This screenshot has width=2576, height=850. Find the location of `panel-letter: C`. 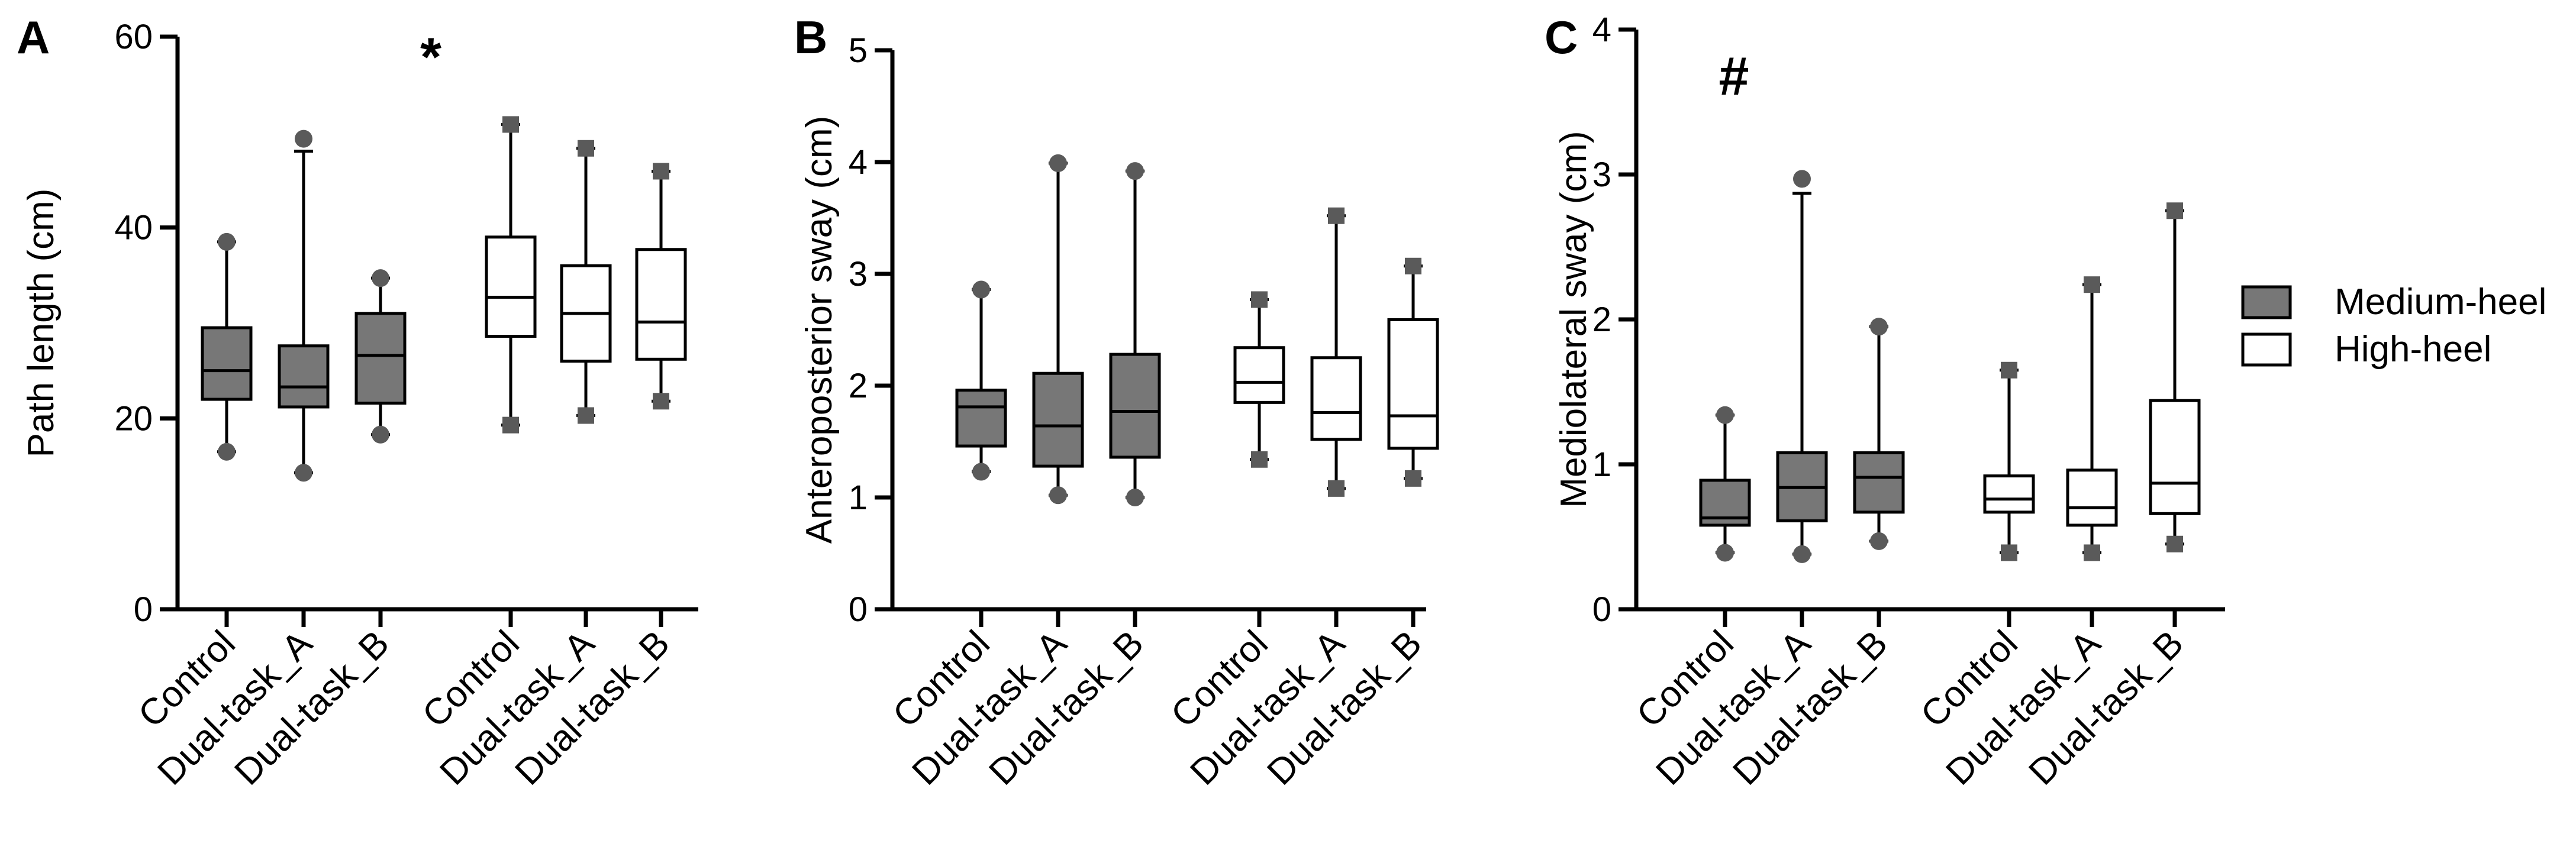

panel-letter: C is located at coordinates (1561, 37).